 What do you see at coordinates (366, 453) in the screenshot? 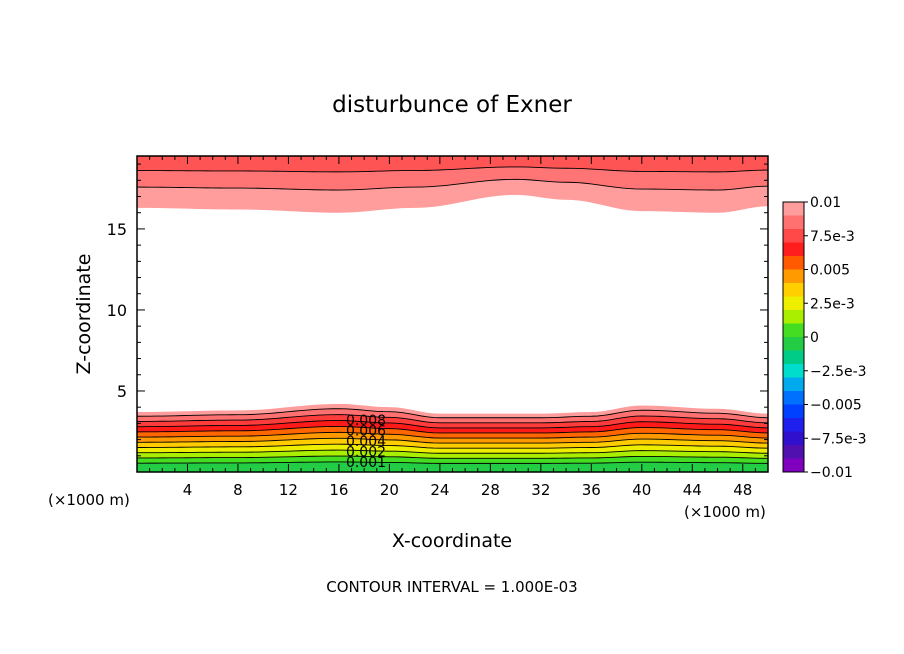
I see `contour-label: 0.002` at bounding box center [366, 453].